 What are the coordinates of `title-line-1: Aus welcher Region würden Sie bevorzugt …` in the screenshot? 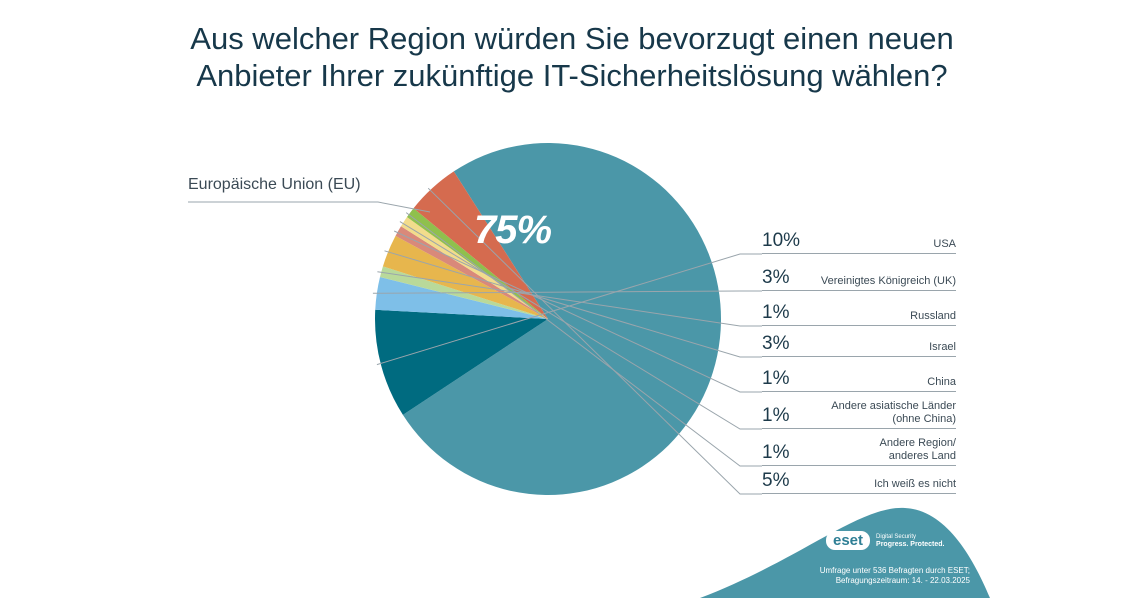 It's located at (572, 38).